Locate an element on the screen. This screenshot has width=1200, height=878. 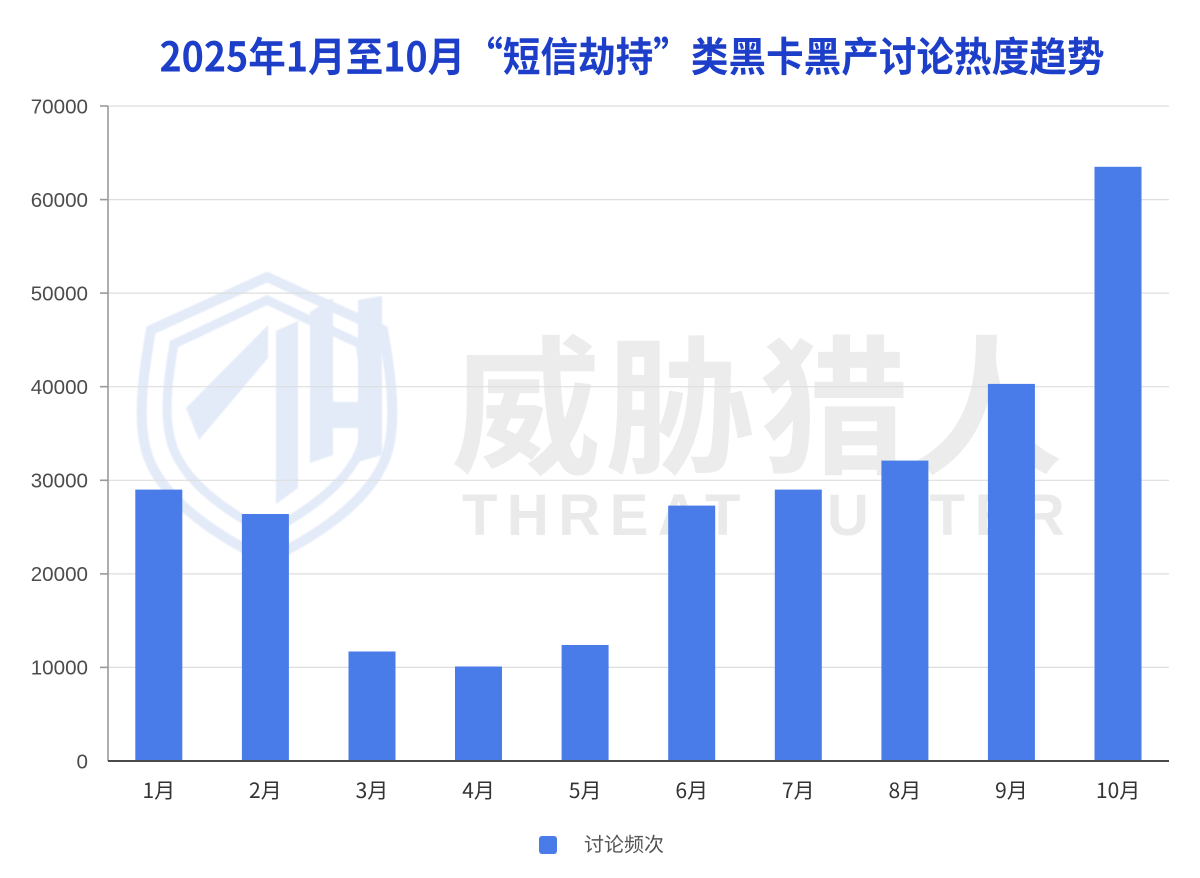
svg-text: THREAT HUNTER is located at coordinates (768, 515).